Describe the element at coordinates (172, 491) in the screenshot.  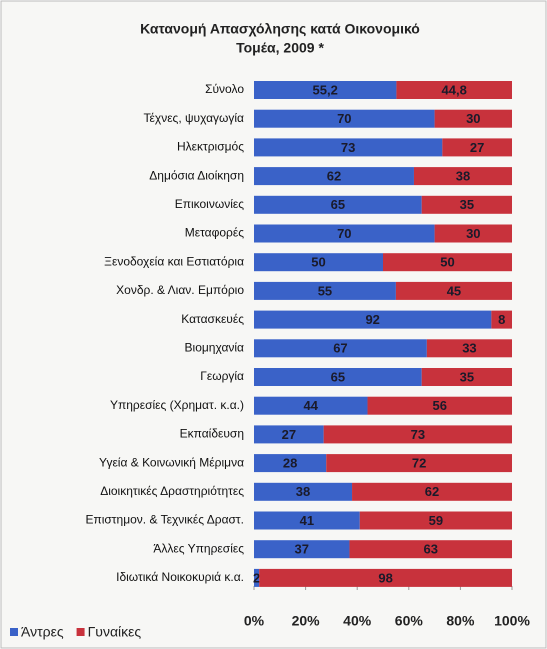
I see `category-label: Διοικητικές Δραστηριότητες` at that location.